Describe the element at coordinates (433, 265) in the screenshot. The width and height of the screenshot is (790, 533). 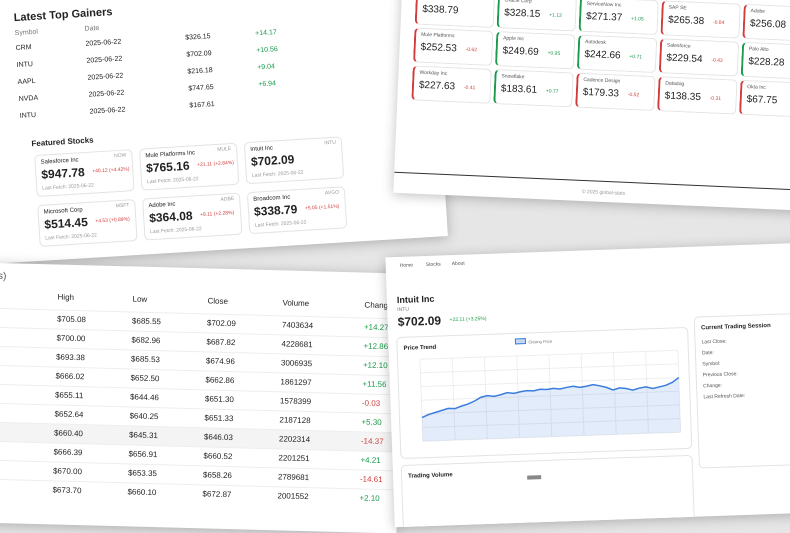
I see `nav-link: Stocks` at that location.